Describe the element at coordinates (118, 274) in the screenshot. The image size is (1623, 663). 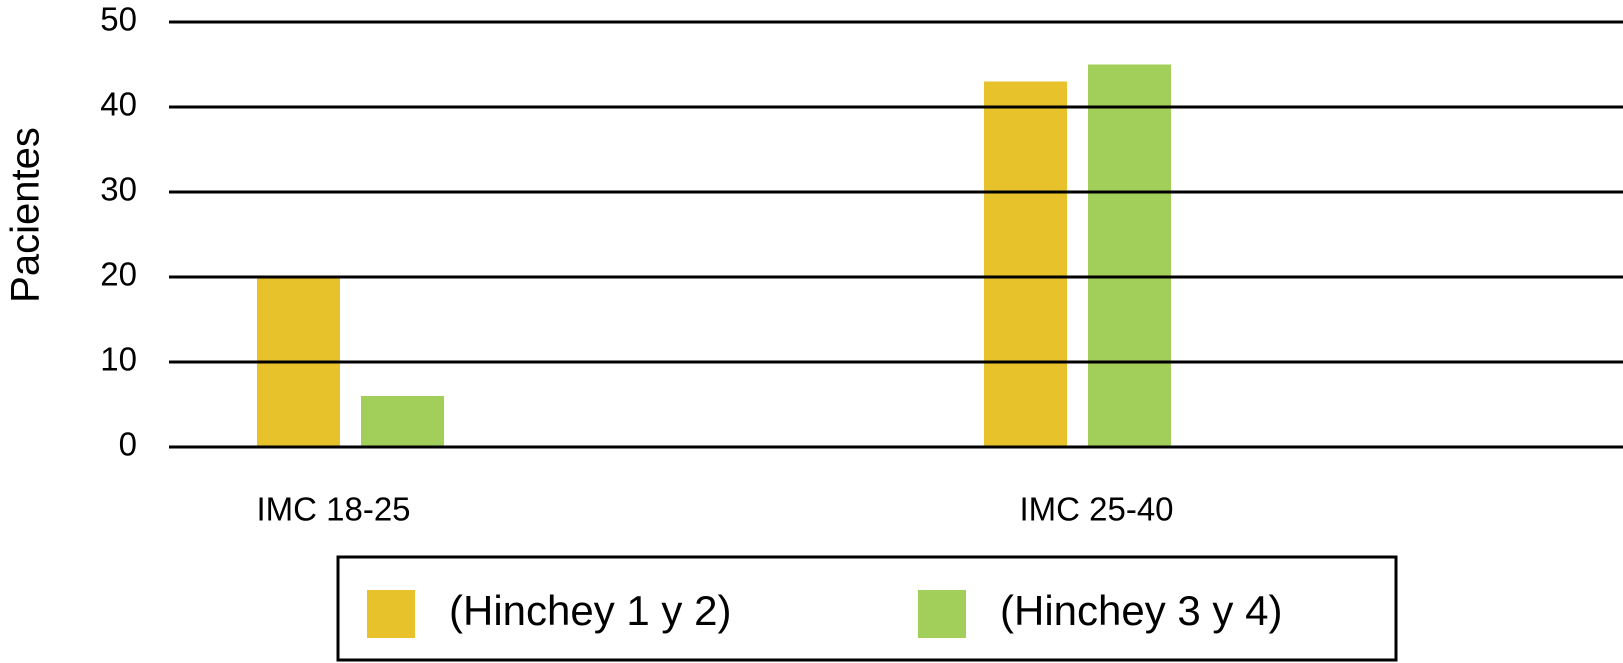
I see `y-tick-label: 20` at that location.